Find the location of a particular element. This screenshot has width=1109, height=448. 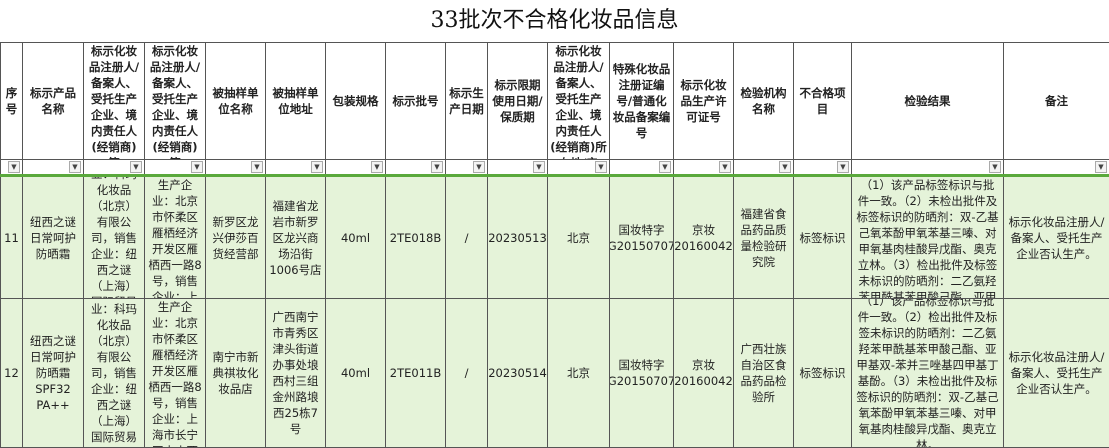

table-cell: 20230514 is located at coordinates (517, 373).